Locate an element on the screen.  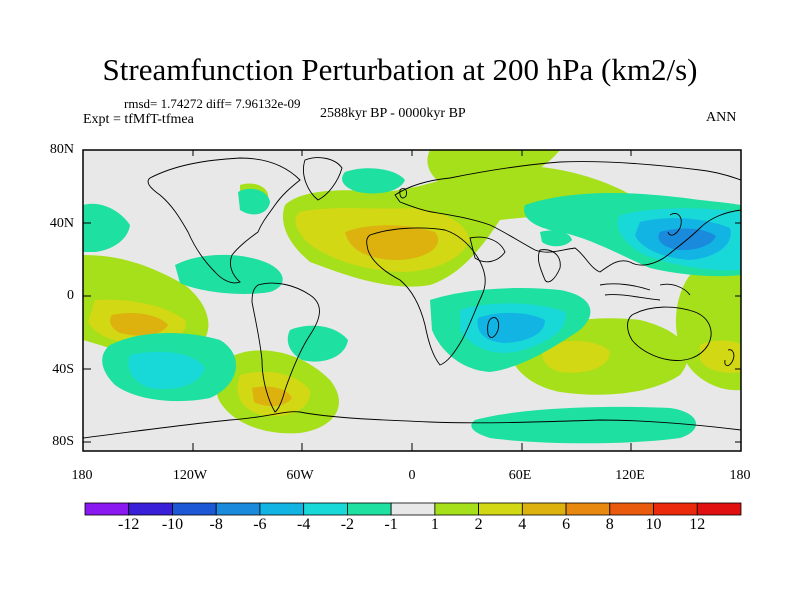
coastline-australia is located at coordinates (669, 333).